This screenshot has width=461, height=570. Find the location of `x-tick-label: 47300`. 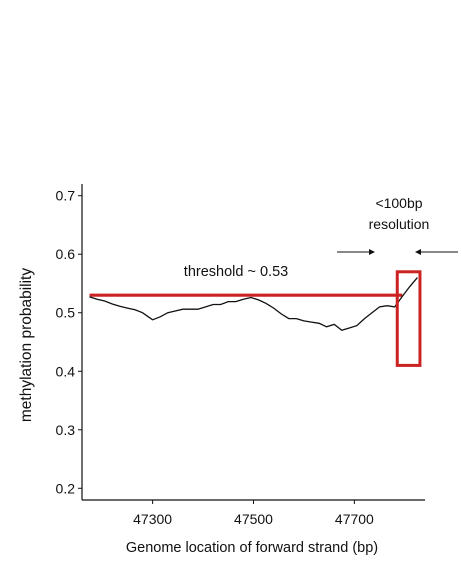

x-tick-label: 47300 is located at coordinates (152, 519).